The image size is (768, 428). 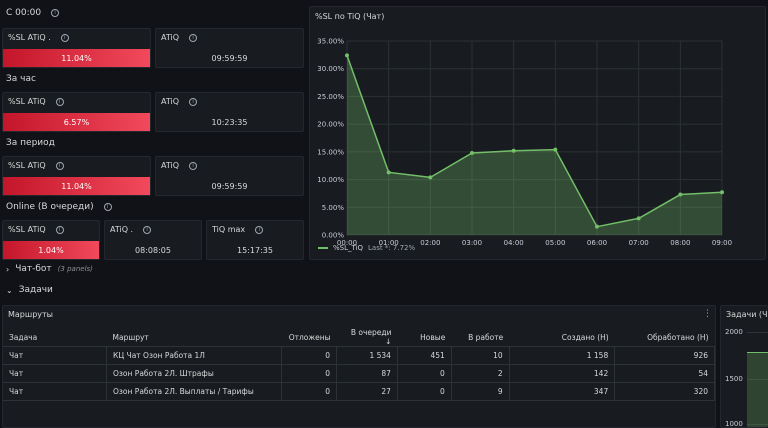 I want to click on y-tick-label: 10.00%, so click(x=330, y=180).